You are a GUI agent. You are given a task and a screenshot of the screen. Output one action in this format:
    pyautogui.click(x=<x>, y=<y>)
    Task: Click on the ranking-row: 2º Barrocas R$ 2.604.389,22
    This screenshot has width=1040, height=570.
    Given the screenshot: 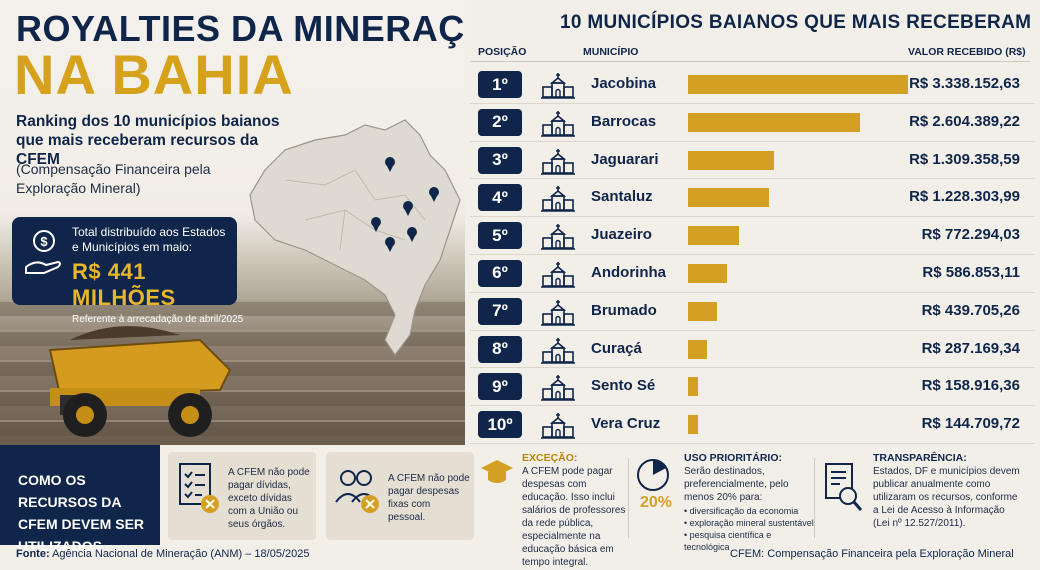 What is the action you would take?
    pyautogui.click(x=752, y=123)
    